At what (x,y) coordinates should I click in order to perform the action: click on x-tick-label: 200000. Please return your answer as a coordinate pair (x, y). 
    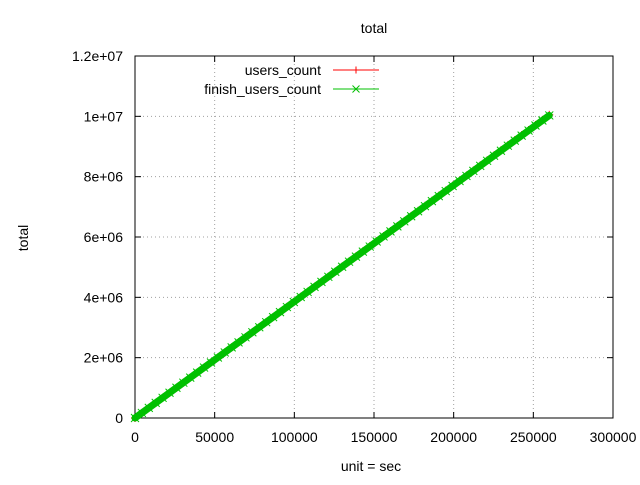
    Looking at the image, I should click on (453, 437).